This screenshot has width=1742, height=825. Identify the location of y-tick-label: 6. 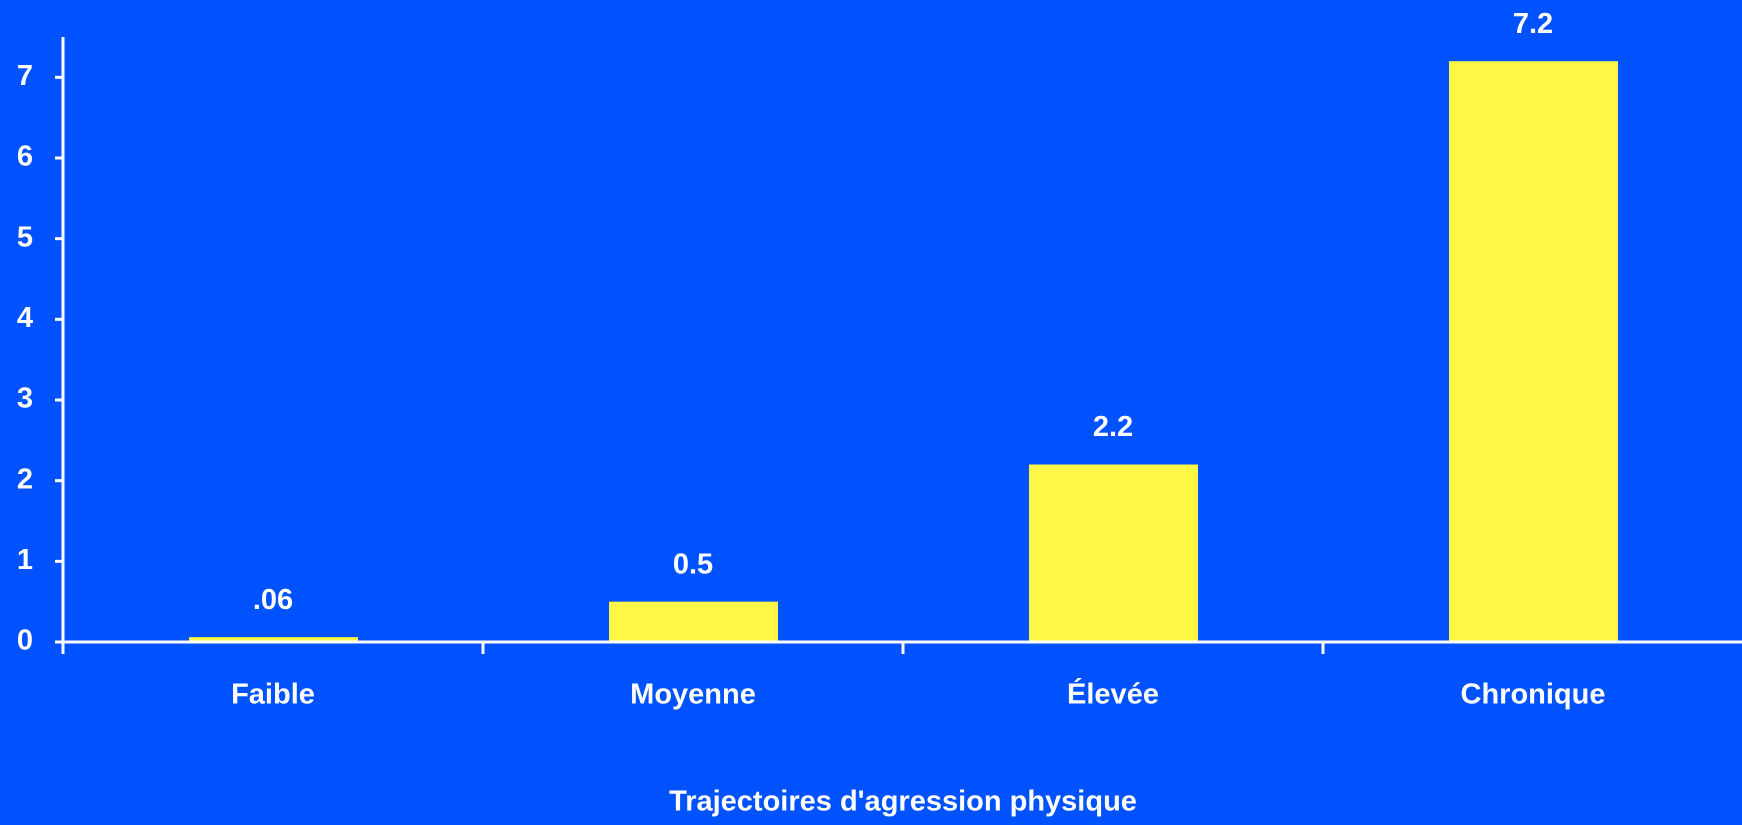
(25, 157).